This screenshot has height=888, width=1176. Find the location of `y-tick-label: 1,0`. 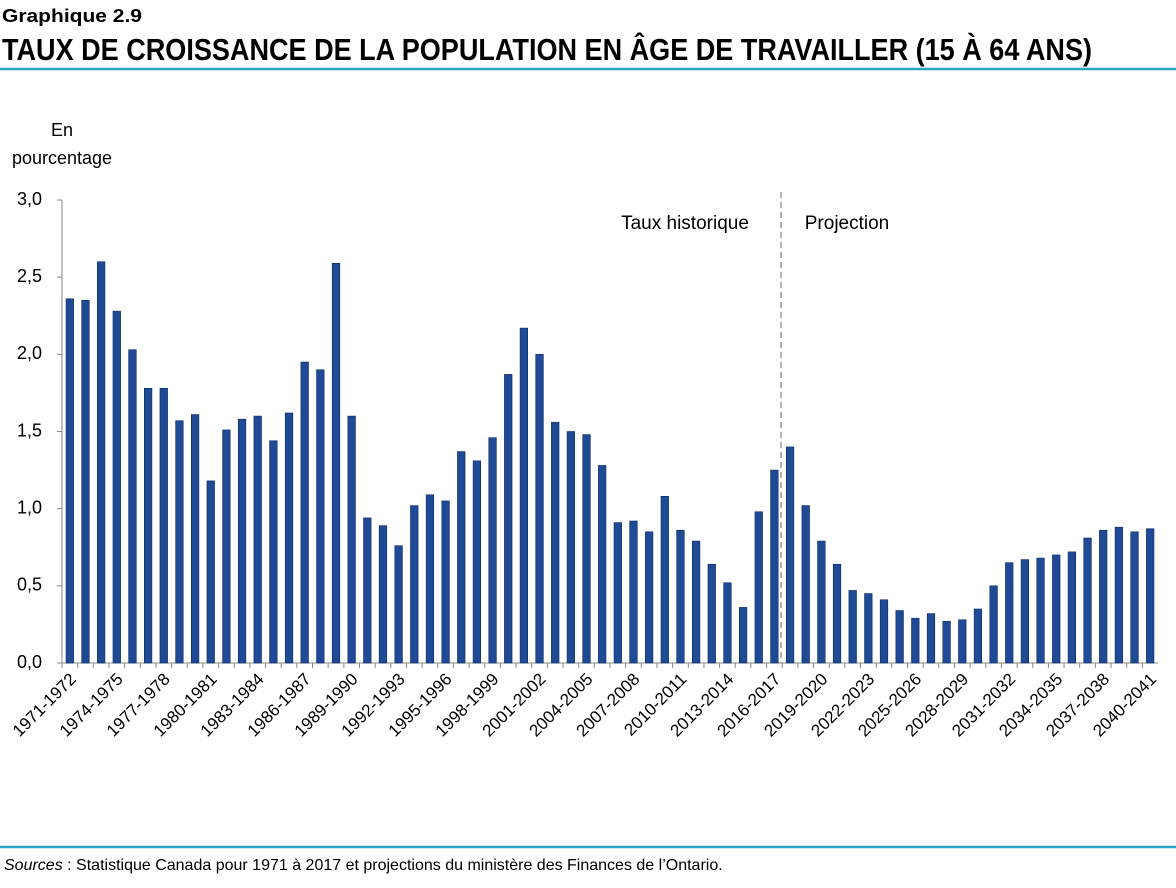

y-tick-label: 1,0 is located at coordinates (29, 507).